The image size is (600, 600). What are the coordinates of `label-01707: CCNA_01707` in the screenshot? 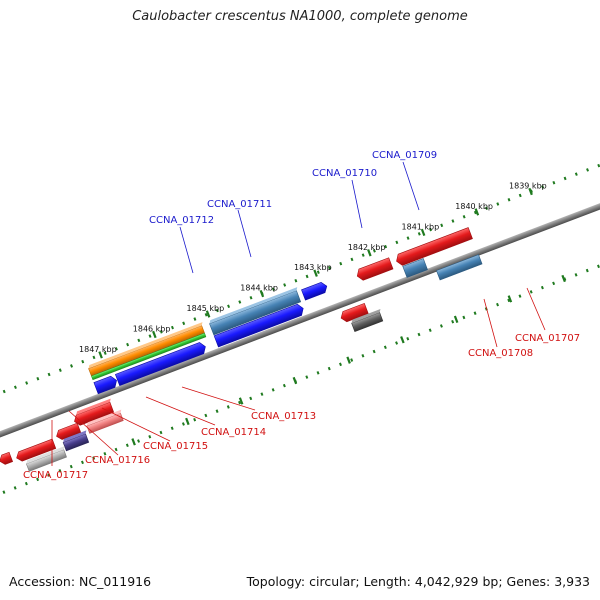 It's located at (547, 338).